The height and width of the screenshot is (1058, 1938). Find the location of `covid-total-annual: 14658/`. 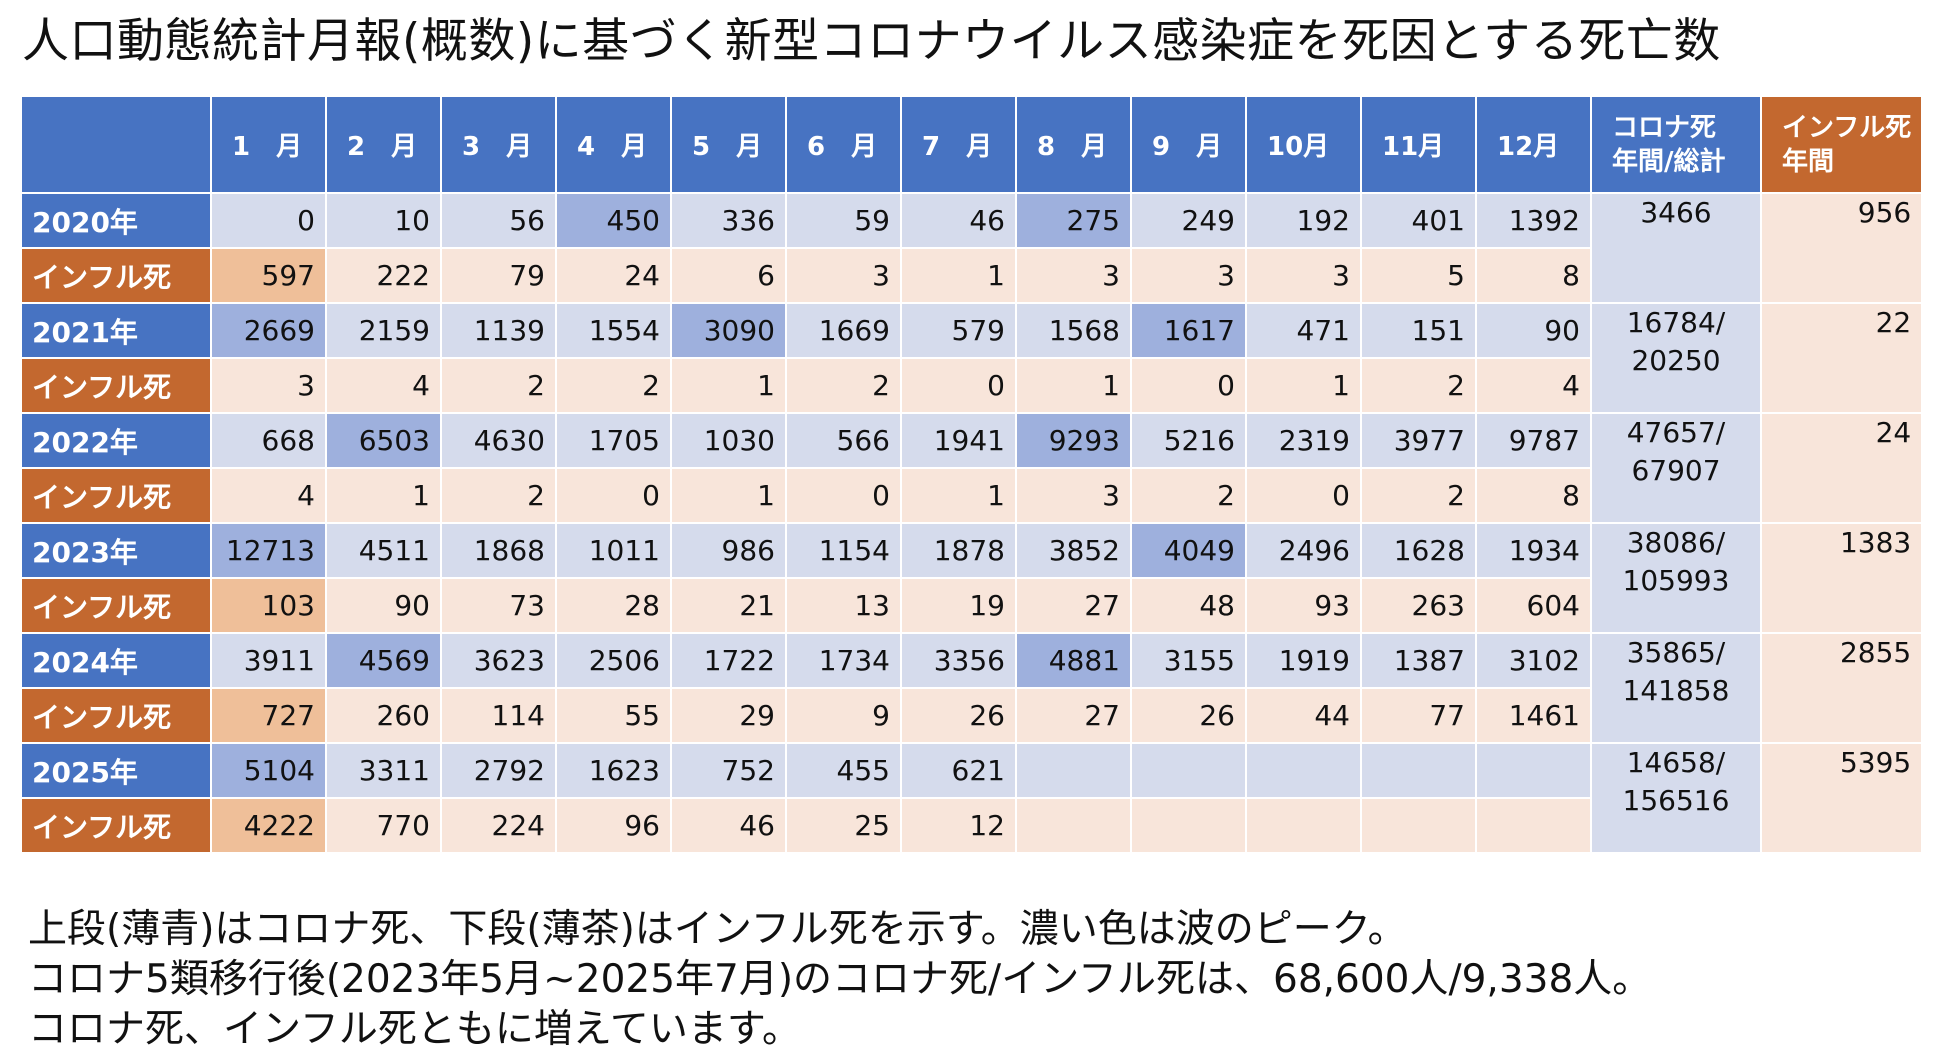

covid-total-annual: 14658/ is located at coordinates (1676, 762).